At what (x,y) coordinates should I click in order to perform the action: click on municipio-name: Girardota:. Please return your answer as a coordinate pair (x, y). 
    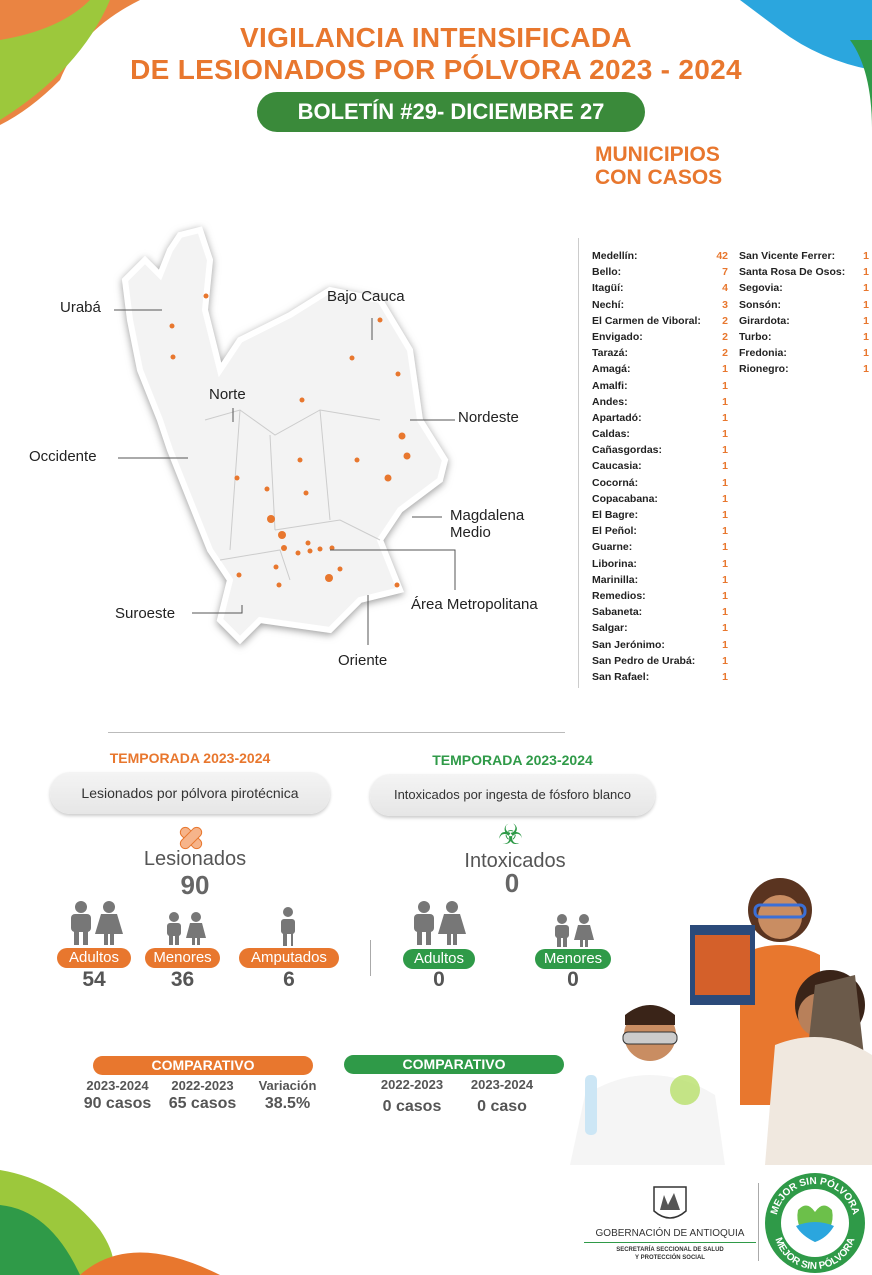
    Looking at the image, I should click on (764, 320).